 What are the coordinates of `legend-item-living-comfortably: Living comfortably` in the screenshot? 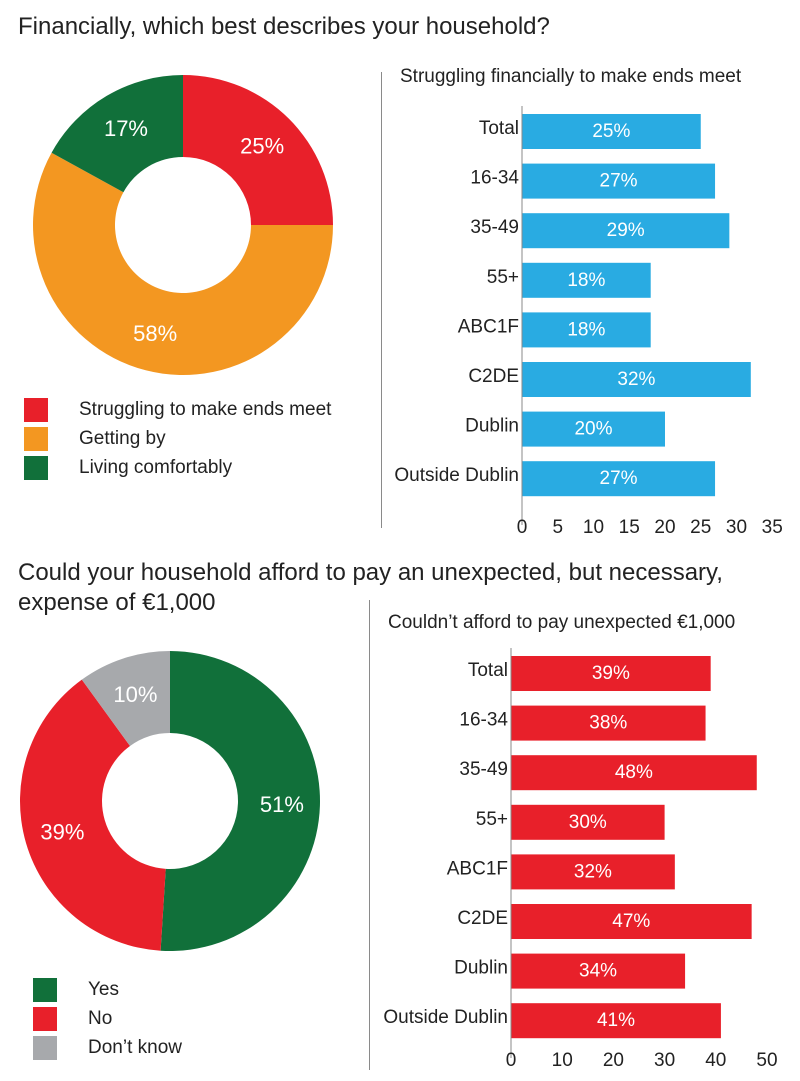 It's located at (177, 467).